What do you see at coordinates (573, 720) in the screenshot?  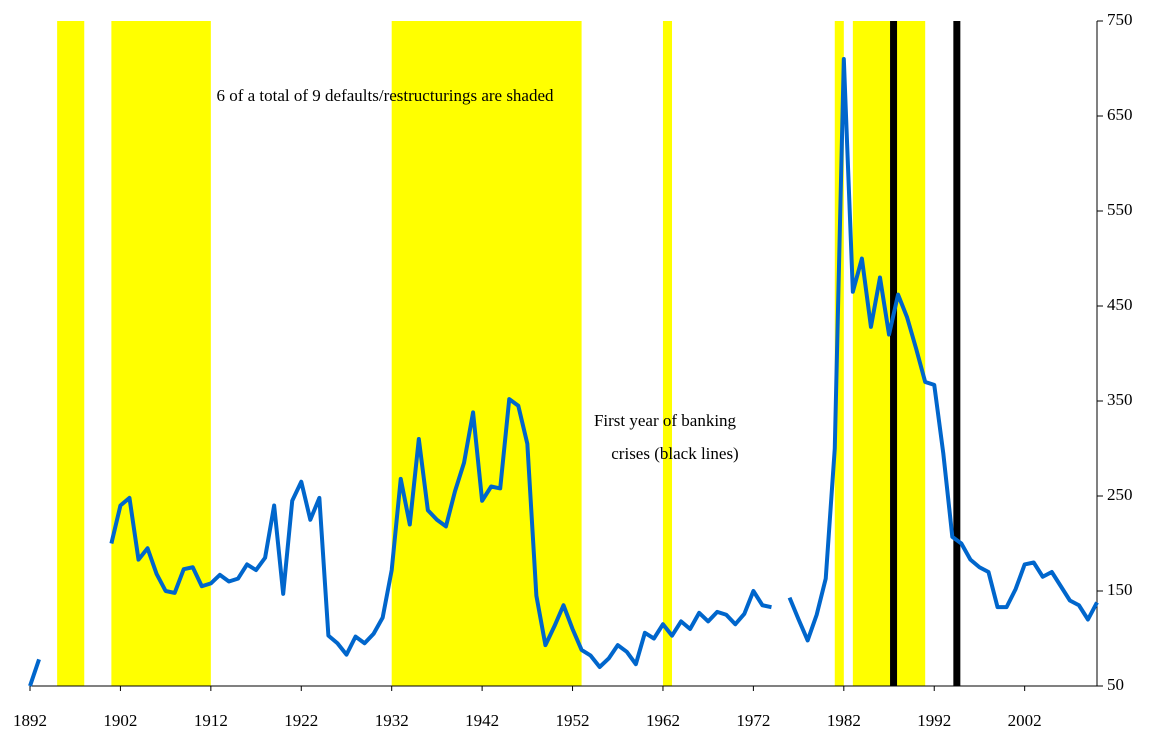 I see `x-tick-label: 1952` at bounding box center [573, 720].